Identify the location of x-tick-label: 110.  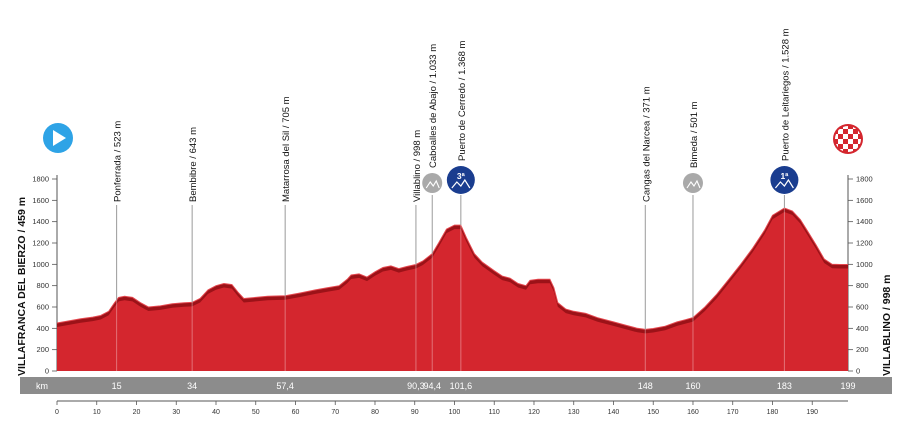
(494, 412).